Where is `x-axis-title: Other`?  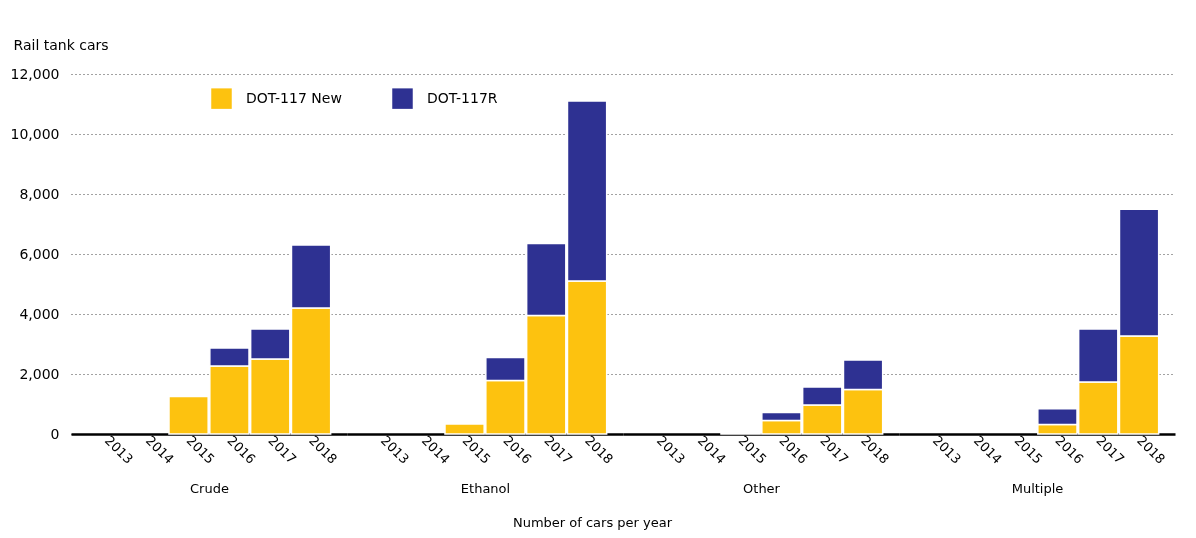
x-axis-title: Other is located at coordinates (762, 488).